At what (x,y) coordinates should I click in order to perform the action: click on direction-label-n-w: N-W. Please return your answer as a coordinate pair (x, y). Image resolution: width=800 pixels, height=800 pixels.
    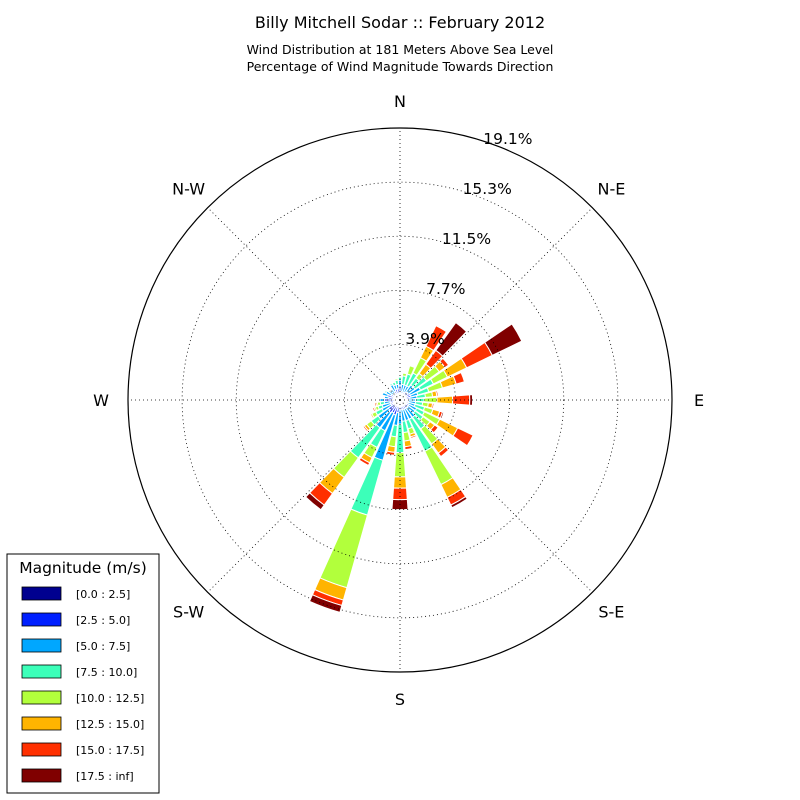
    Looking at the image, I should click on (188, 189).